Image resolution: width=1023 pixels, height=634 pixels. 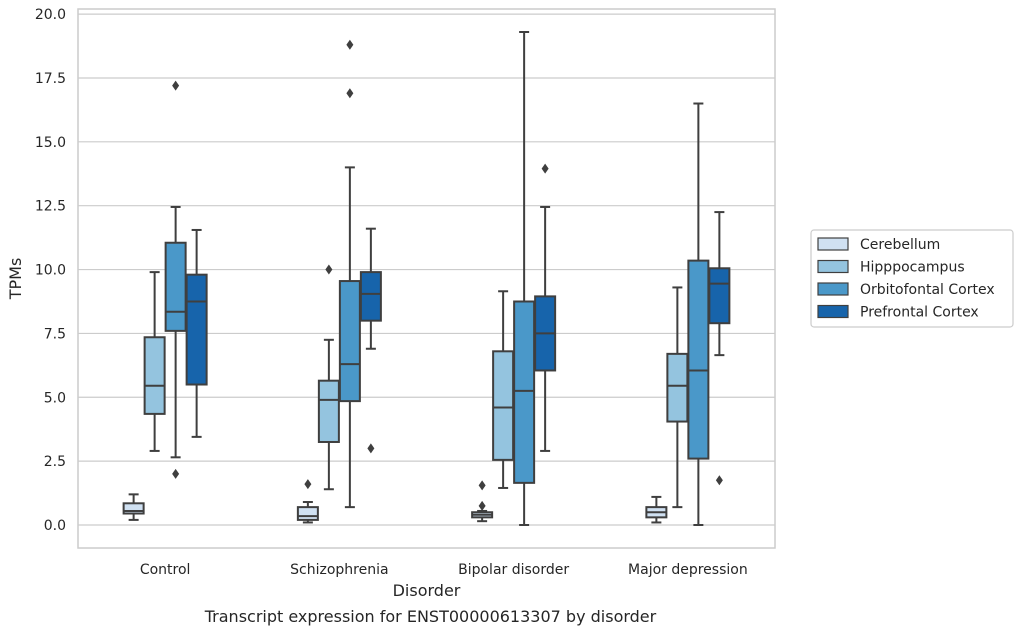 I want to click on x-tick-label: Control, so click(x=165, y=570).